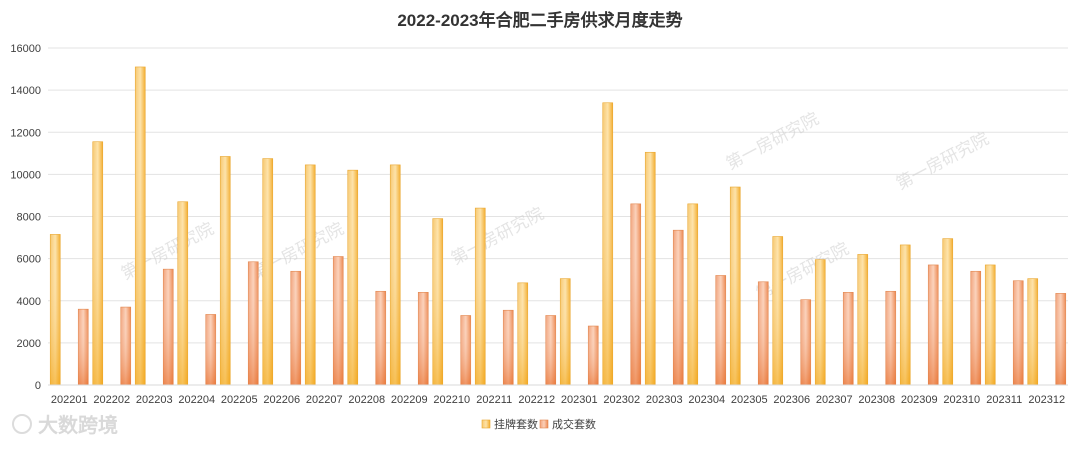 The width and height of the screenshot is (1080, 449). I want to click on x-tick-label: 202311, so click(1004, 400).